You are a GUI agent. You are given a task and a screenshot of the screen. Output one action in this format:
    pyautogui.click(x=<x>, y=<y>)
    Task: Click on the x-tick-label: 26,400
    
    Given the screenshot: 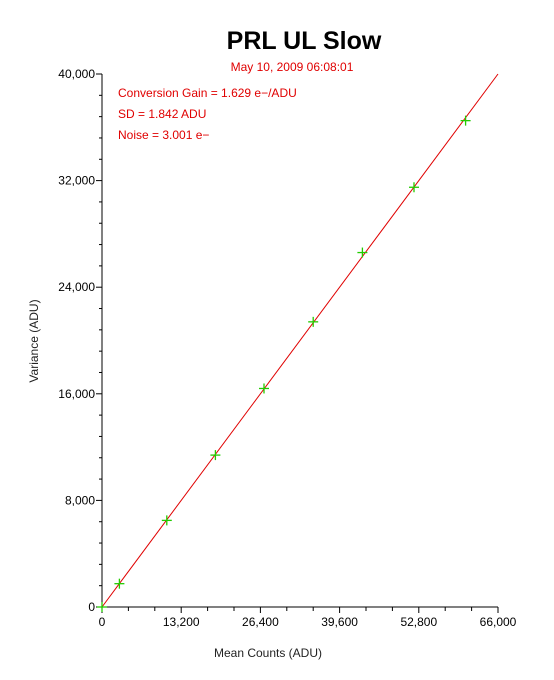 What is the action you would take?
    pyautogui.click(x=260, y=622)
    